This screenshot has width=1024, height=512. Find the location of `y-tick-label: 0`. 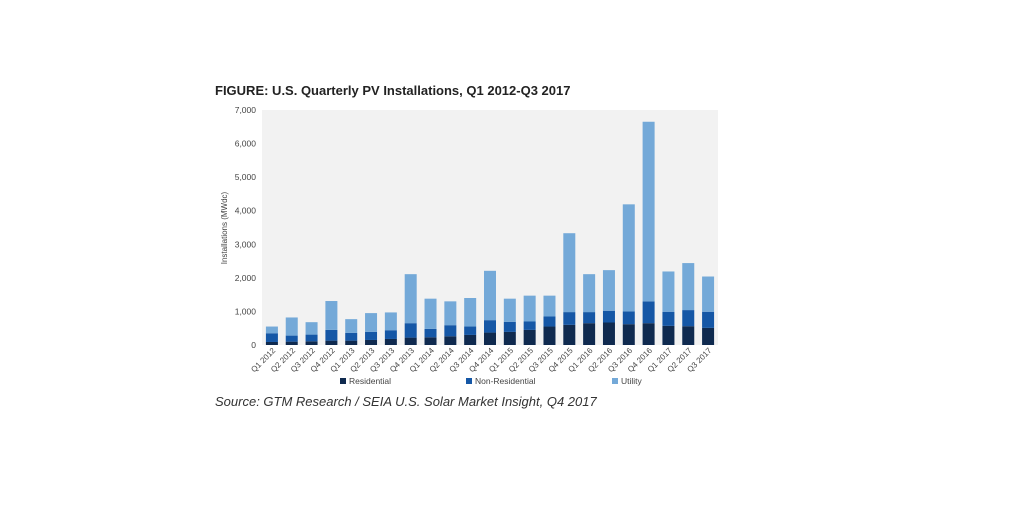

y-tick-label: 0 is located at coordinates (253, 345).